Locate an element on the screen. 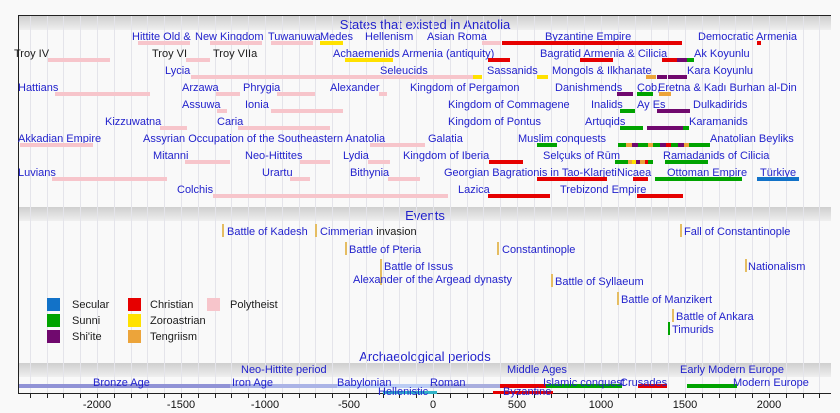  period-group-label: Early Modern Europe is located at coordinates (732, 370).